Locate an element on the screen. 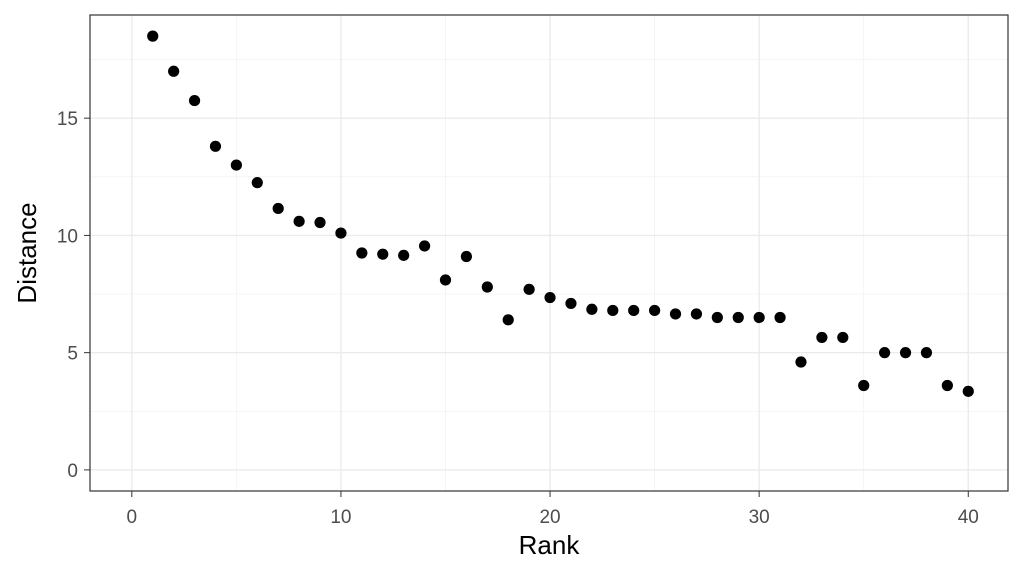 Image resolution: width=1024 pixels, height=576 pixels. y-axis-title: Distance is located at coordinates (27, 252).